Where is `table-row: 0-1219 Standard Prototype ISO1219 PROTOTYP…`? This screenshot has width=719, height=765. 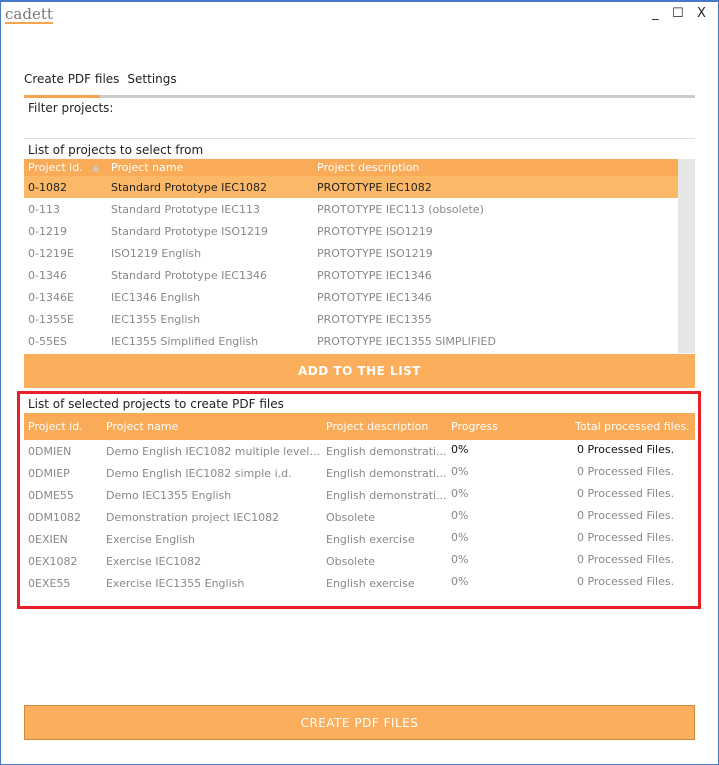 table-row: 0-1219 Standard Prototype ISO1219 PROTOTYP… is located at coordinates (351, 231).